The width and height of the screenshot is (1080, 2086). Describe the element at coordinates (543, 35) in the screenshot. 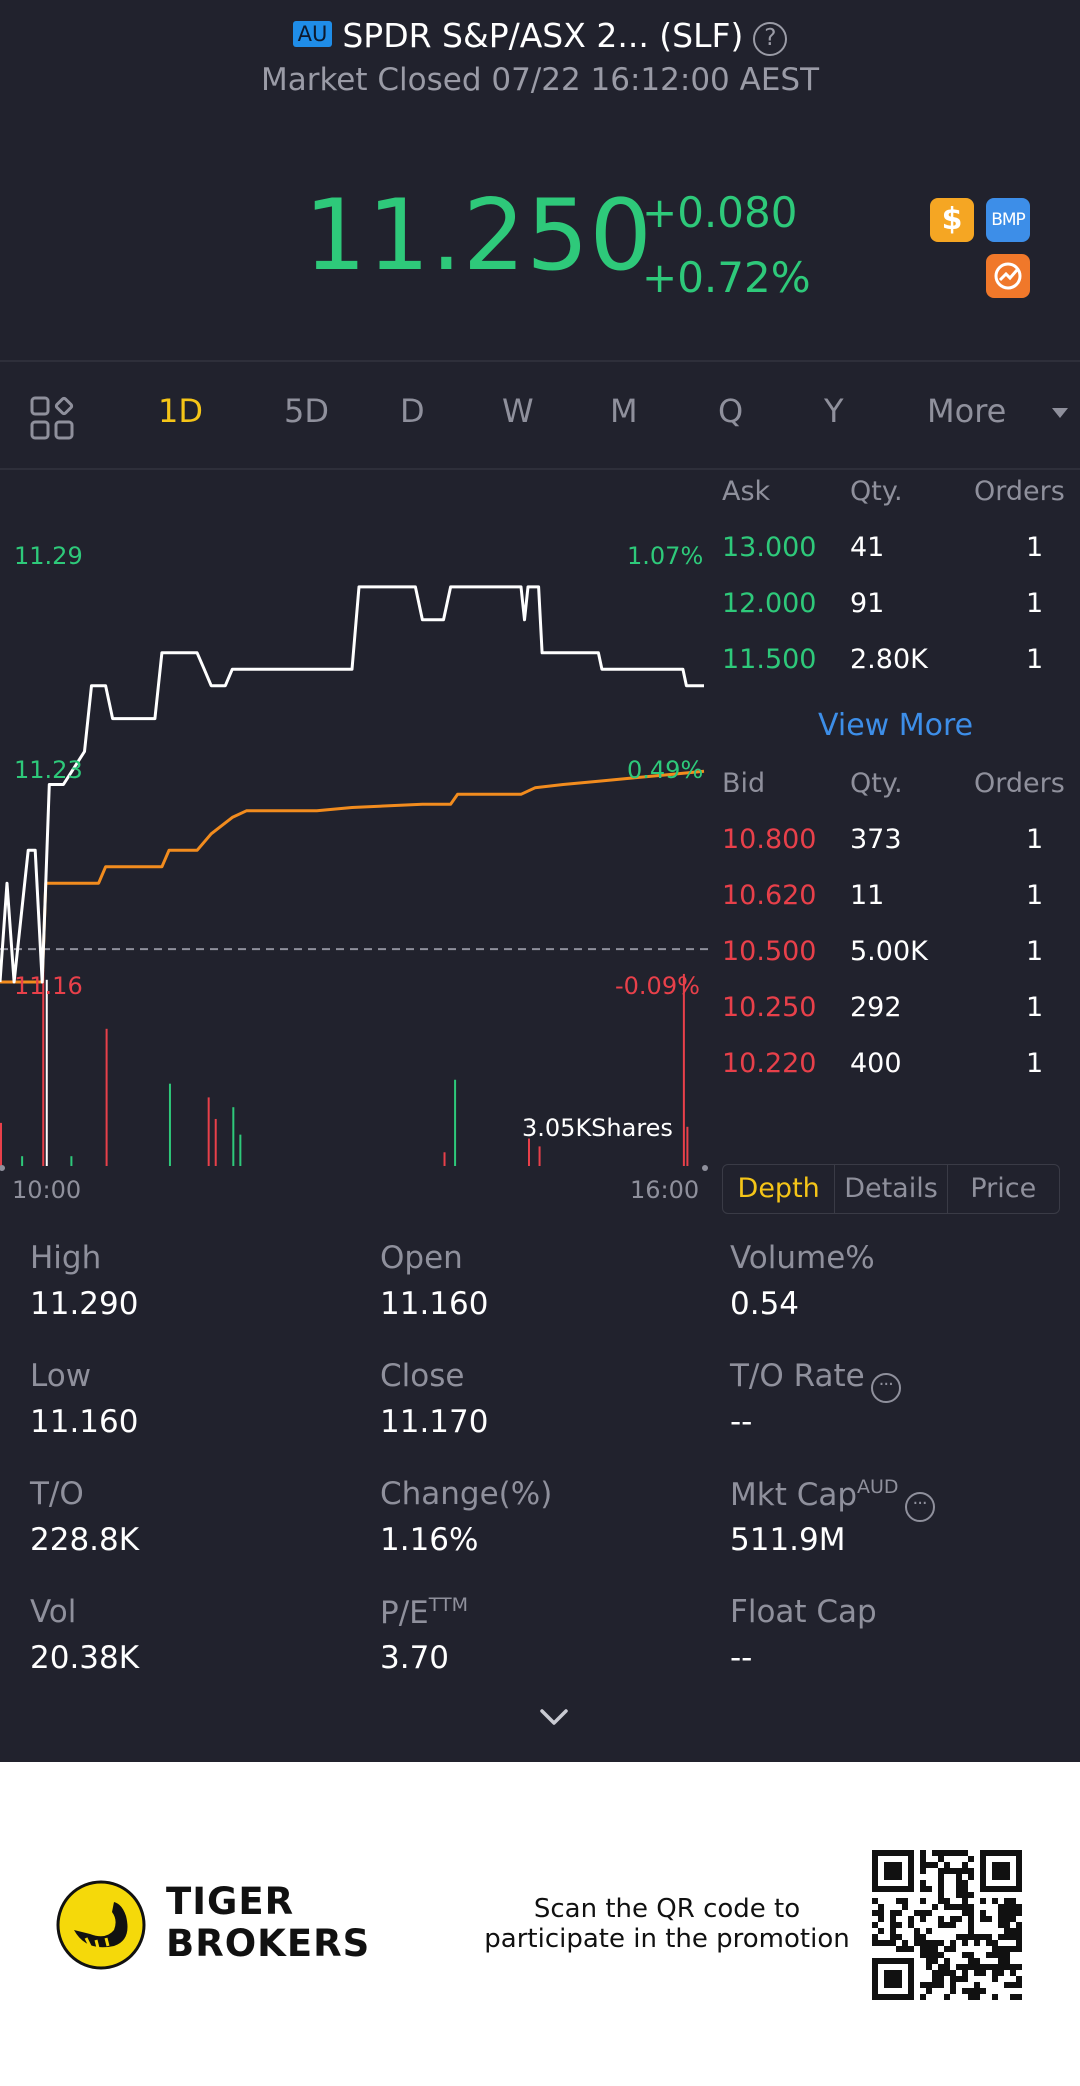

I see `security-title: SPDR S&P/ASX 2... (SLF)` at that location.